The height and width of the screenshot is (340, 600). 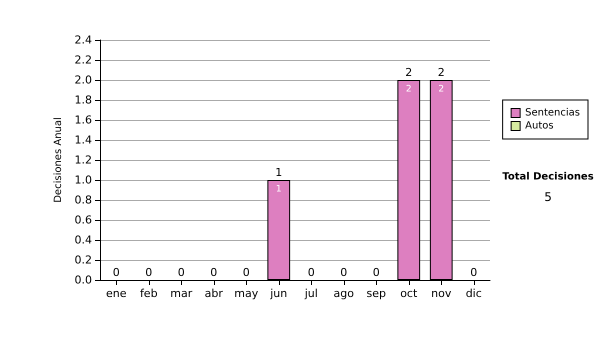 What do you see at coordinates (83, 200) in the screenshot?
I see `y-tick-label: 0.8` at bounding box center [83, 200].